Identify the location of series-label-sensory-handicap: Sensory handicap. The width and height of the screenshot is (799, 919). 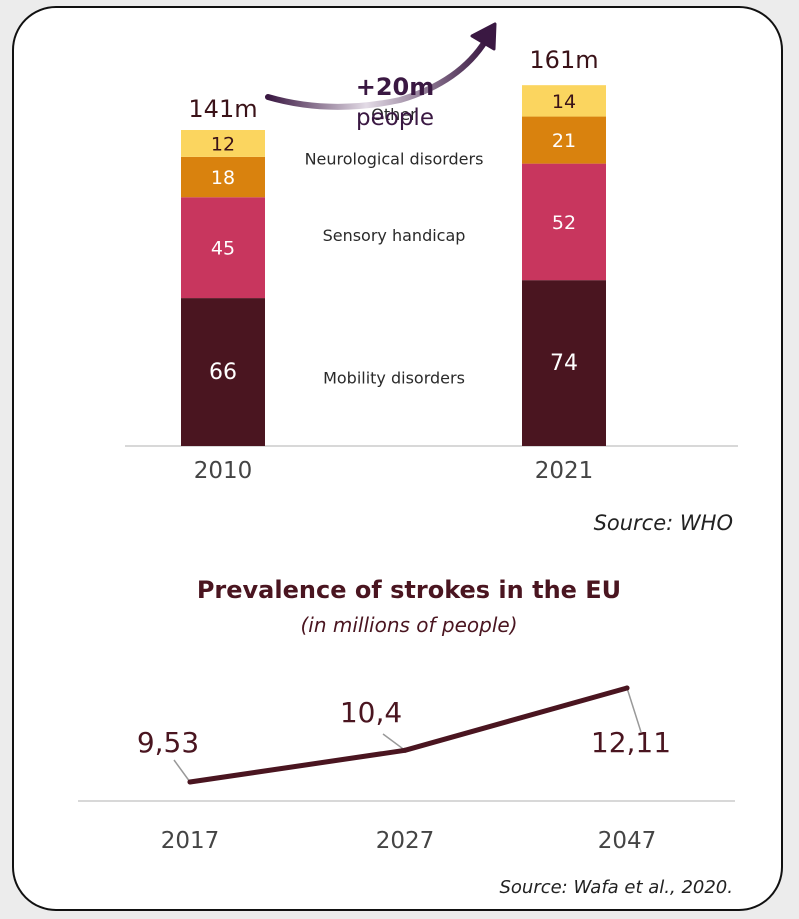
(394, 235).